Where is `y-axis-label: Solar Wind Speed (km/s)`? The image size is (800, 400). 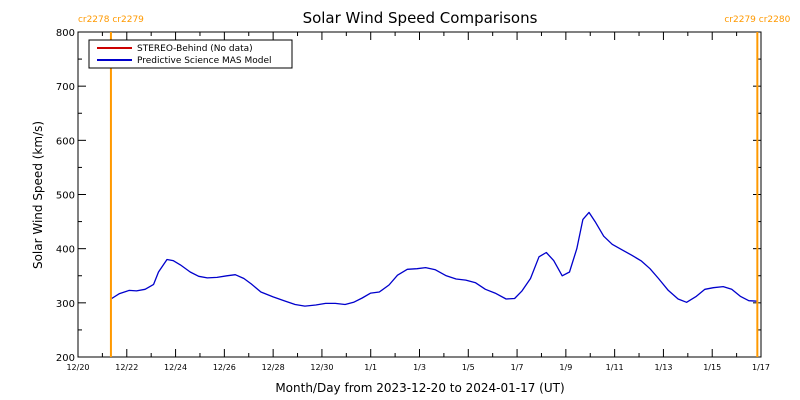 y-axis-label: Solar Wind Speed (km/s) is located at coordinates (38, 195).